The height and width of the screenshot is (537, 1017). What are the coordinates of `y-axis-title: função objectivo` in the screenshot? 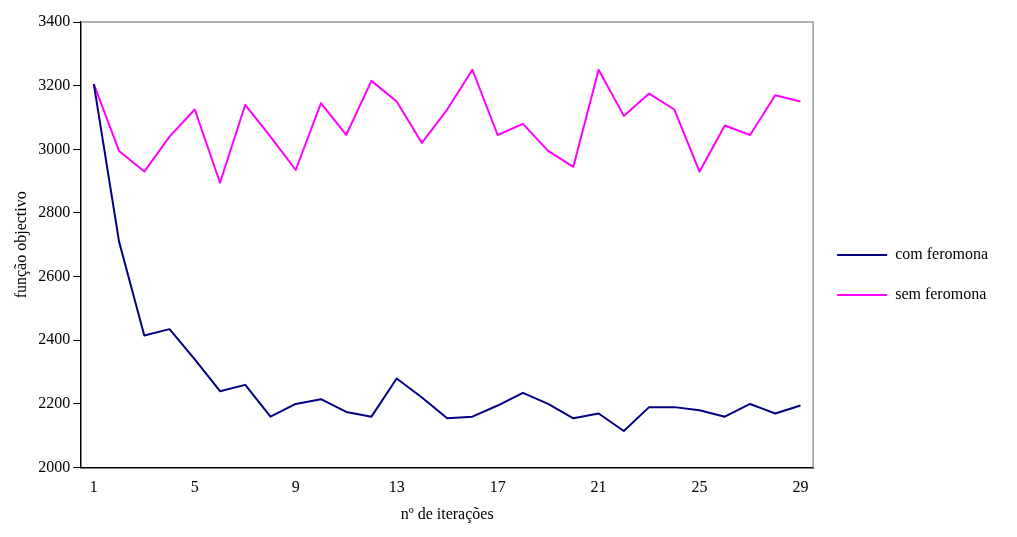 It's located at (20, 245).